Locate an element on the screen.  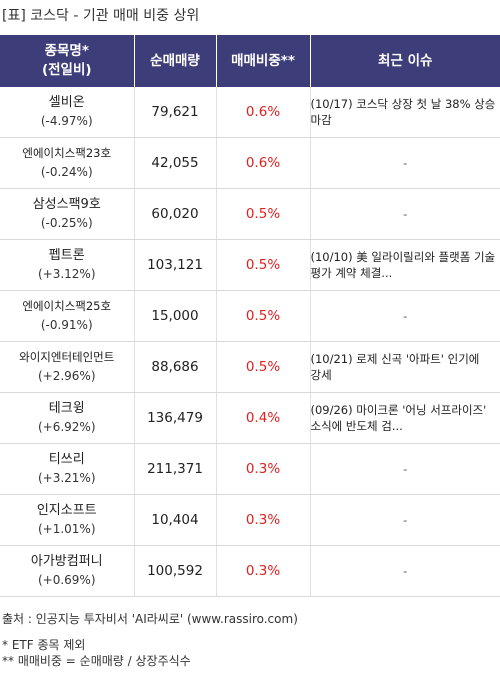
net-volume: 88,686 is located at coordinates (174, 367).